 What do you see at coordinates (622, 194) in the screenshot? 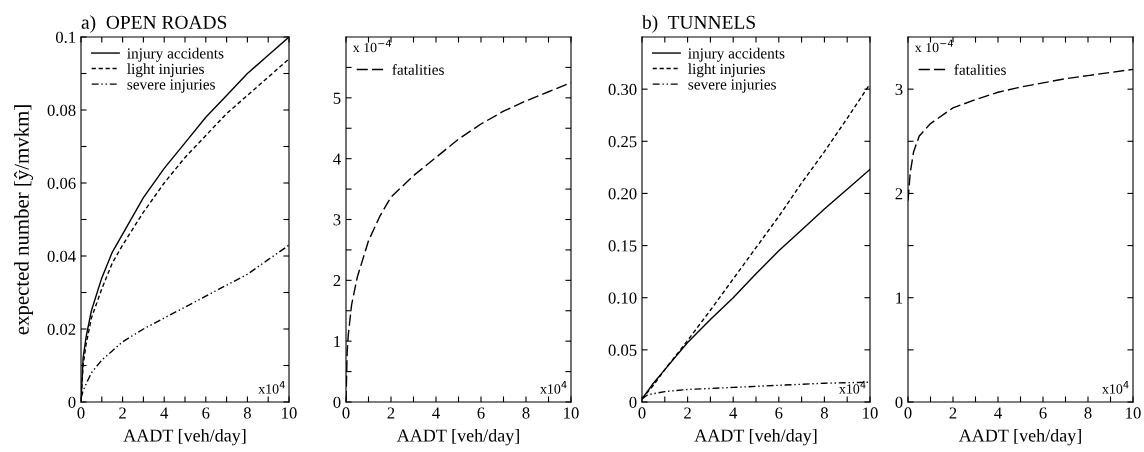
I see `y-tick-label: 0.20` at bounding box center [622, 194].